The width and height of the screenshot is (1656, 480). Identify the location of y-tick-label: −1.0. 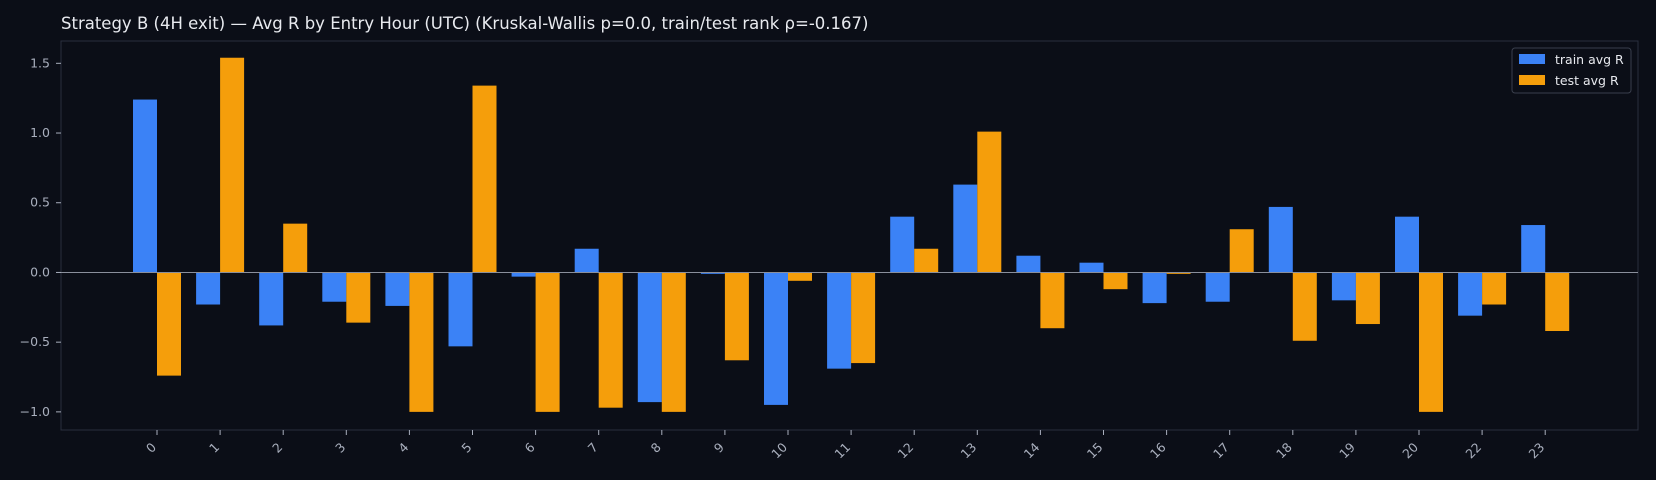
(35, 411).